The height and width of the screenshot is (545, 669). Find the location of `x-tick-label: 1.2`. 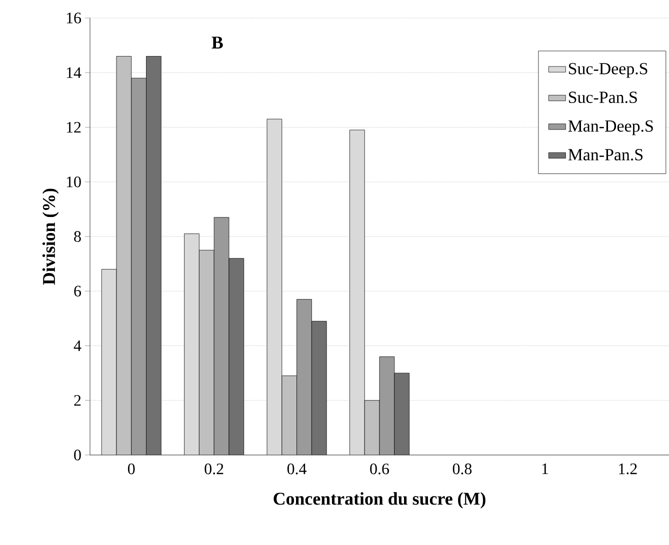

x-tick-label: 1.2 is located at coordinates (628, 469).